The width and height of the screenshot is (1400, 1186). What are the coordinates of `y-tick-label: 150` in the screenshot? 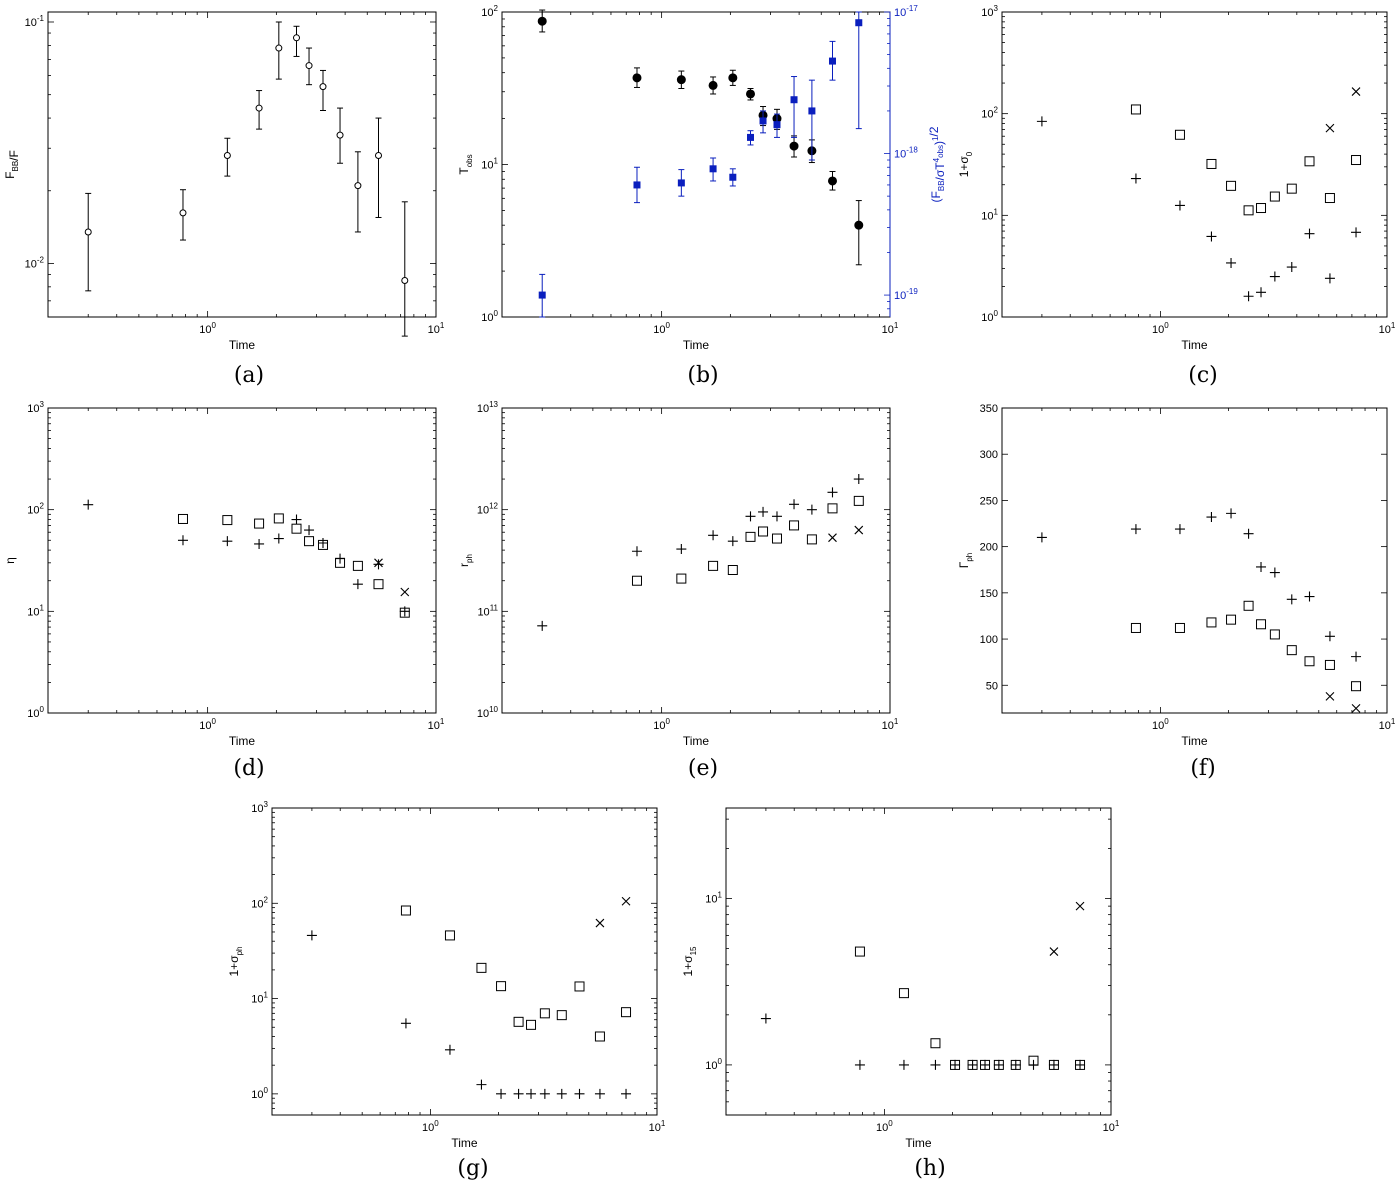 It's located at (989, 594).